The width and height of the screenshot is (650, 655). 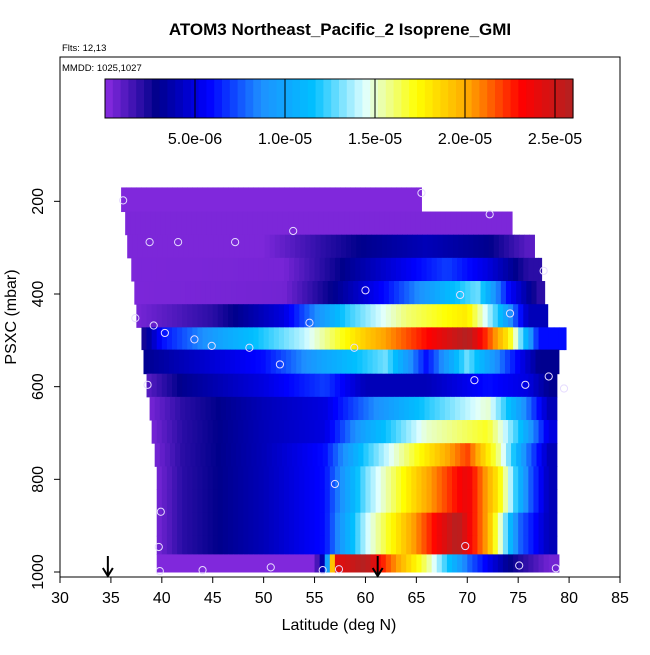 What do you see at coordinates (340, 29) in the screenshot?
I see `chart-title: ATOM3 Northeast_Pacific_2 Isoprene_GMI` at bounding box center [340, 29].